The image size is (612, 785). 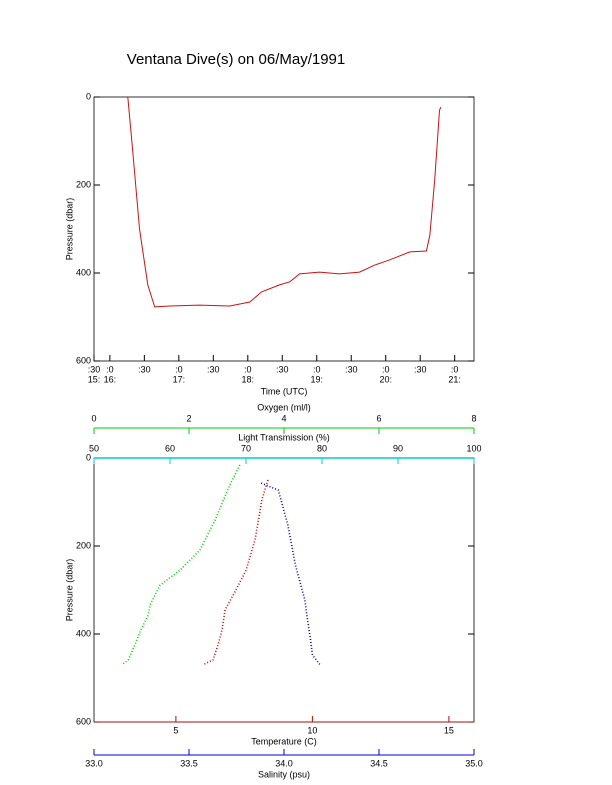 What do you see at coordinates (246, 448) in the screenshot?
I see `x-tick-label: 70` at bounding box center [246, 448].